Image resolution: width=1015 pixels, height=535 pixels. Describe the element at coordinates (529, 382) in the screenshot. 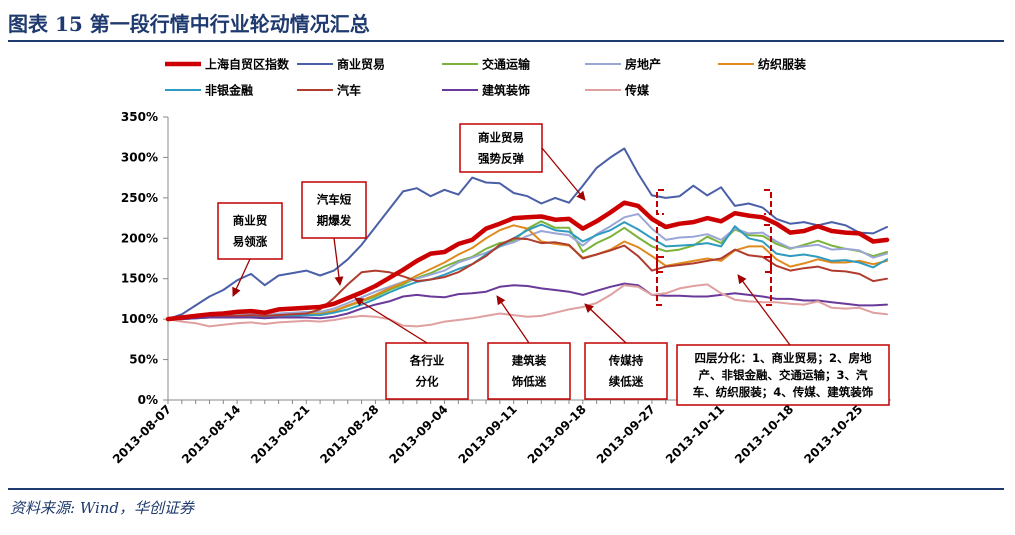

I see `annotation-text: 饰低迷` at that location.